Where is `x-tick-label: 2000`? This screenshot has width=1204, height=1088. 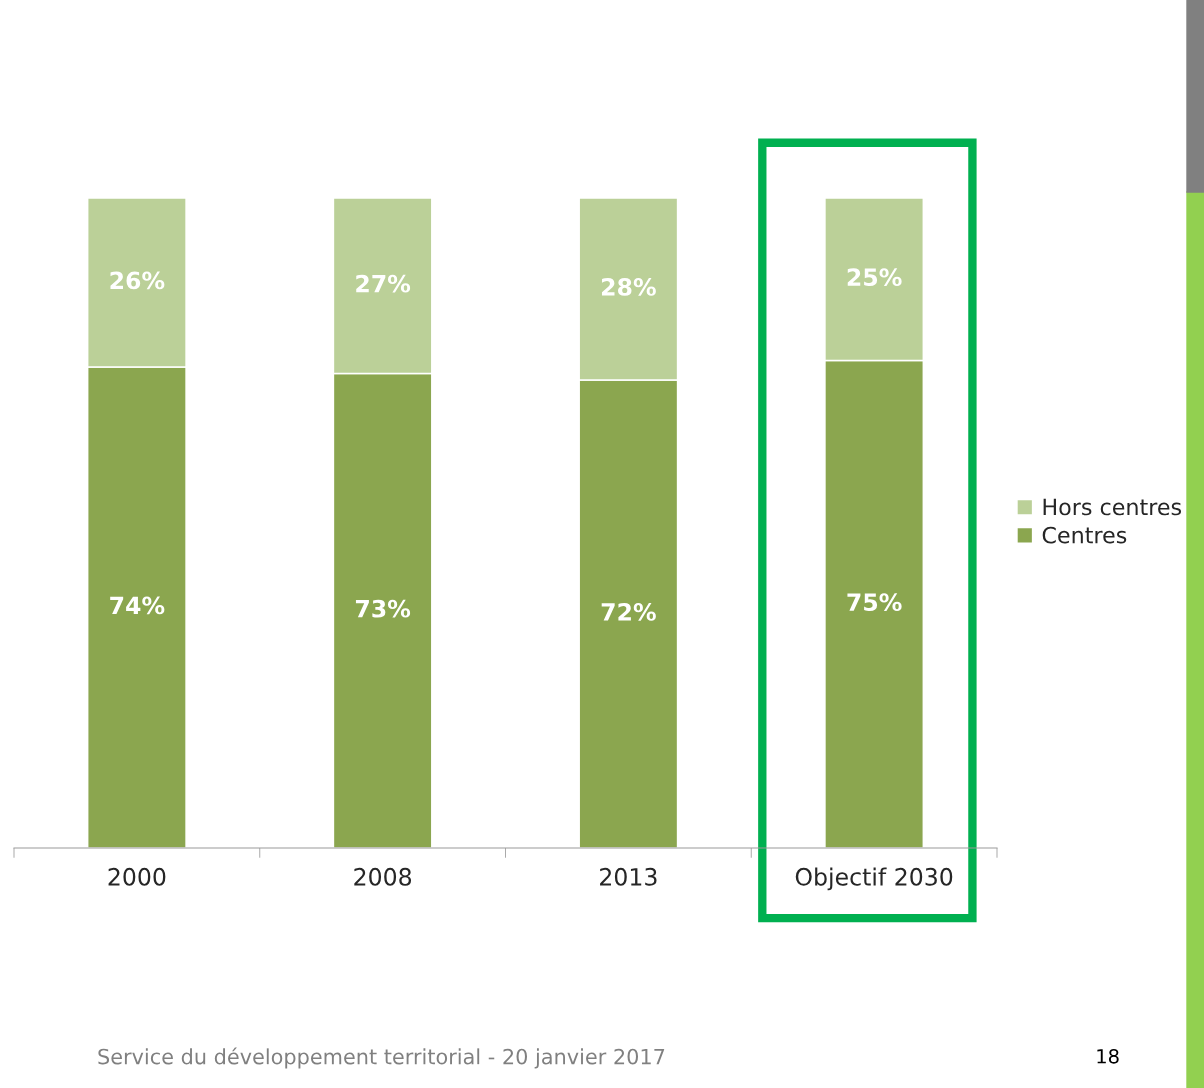
x-tick-label: 2000 is located at coordinates (137, 876).